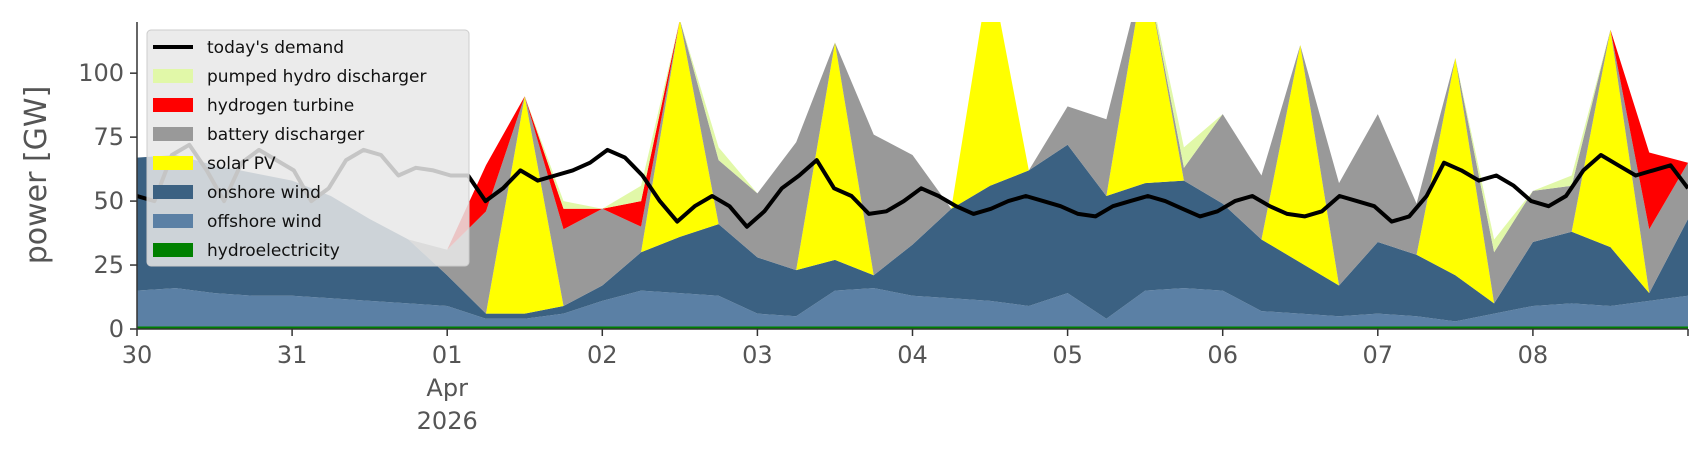 Image resolution: width=1706 pixels, height=460 pixels. I want to click on y-tick-label: 75, so click(108, 137).